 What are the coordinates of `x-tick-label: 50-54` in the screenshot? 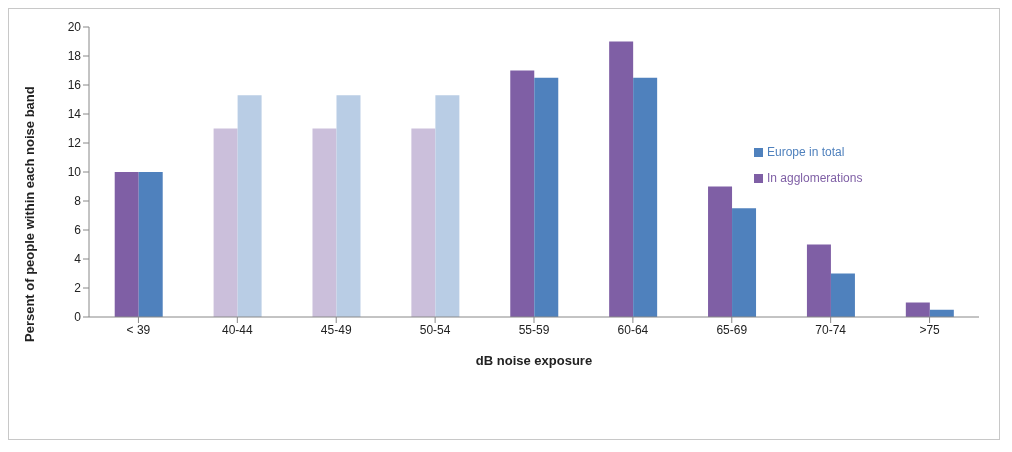 It's located at (435, 329).